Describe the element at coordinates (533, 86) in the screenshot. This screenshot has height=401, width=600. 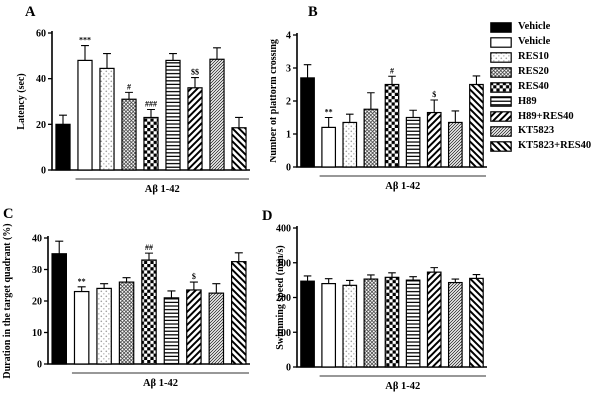
I see `legend-label: RES40` at that location.